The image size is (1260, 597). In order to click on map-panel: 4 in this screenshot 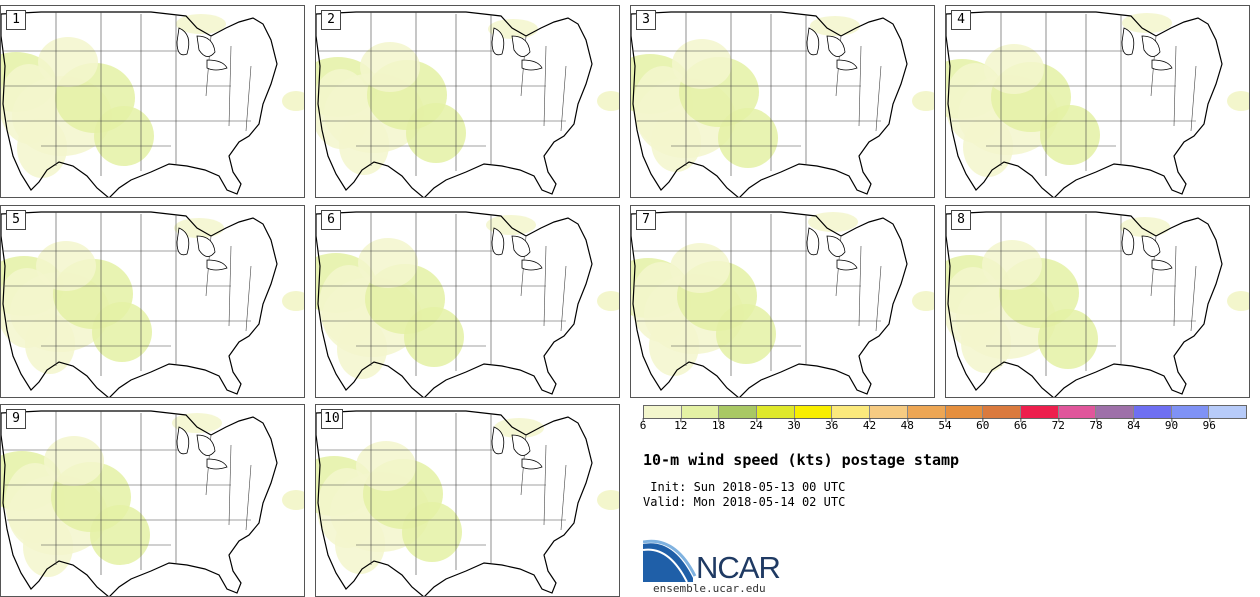, I will do `click(1097, 101)`.